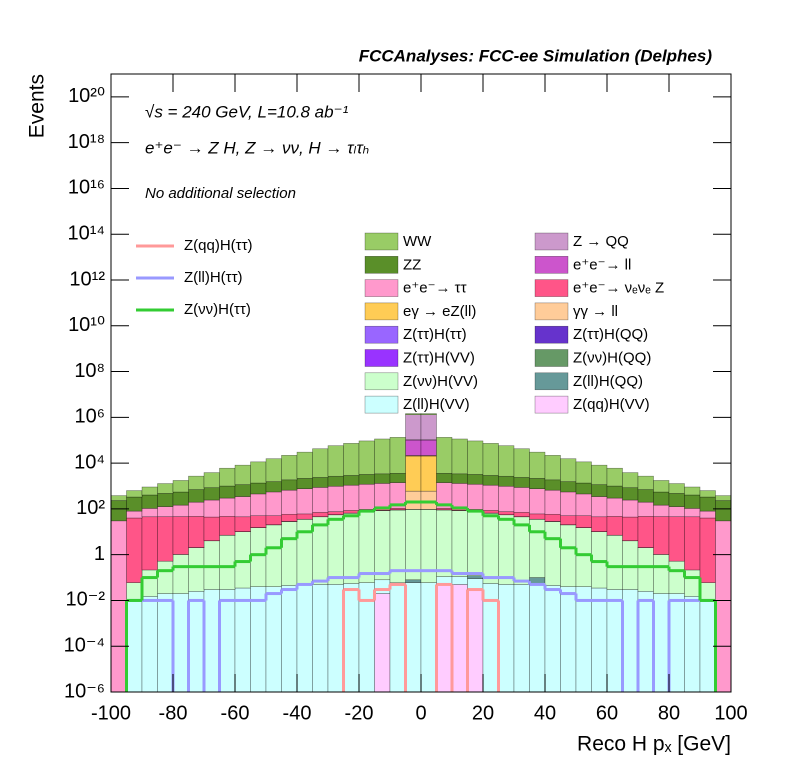  Describe the element at coordinates (439, 311) in the screenshot. I see `legend-label: eγ → eZ(ll)` at that location.